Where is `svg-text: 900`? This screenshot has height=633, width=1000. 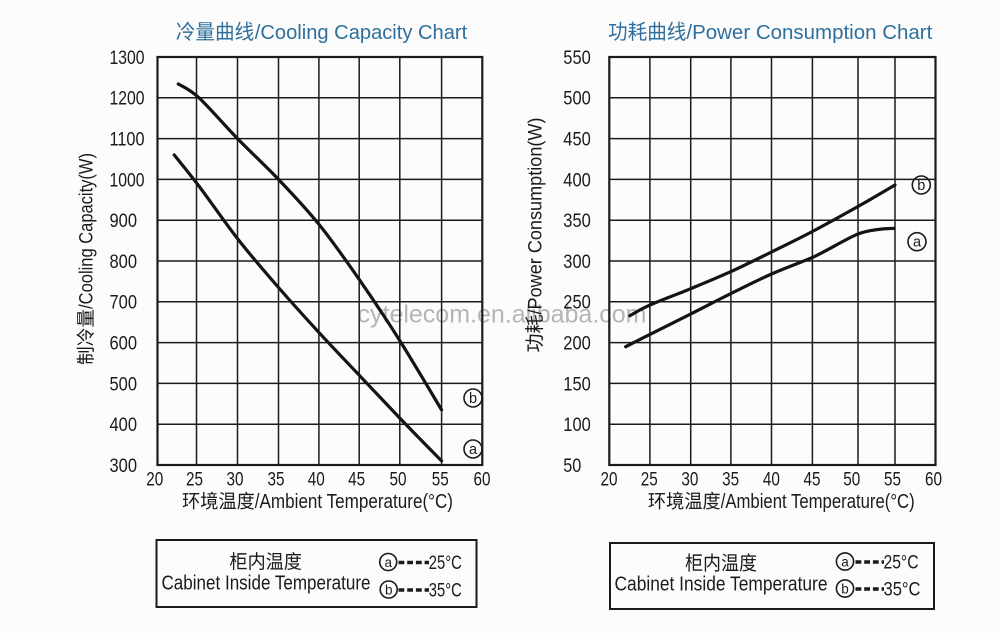
svg-text: 900 is located at coordinates (124, 221).